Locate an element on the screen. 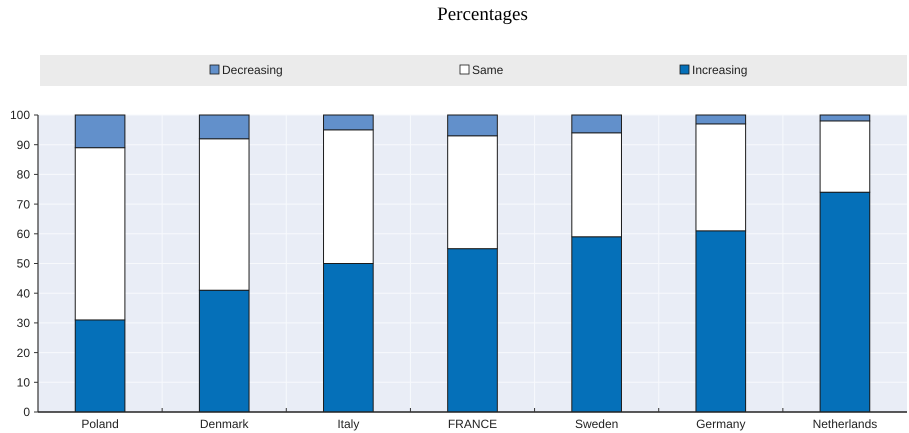 The width and height of the screenshot is (909, 433). legend-label: Increasing is located at coordinates (720, 70).